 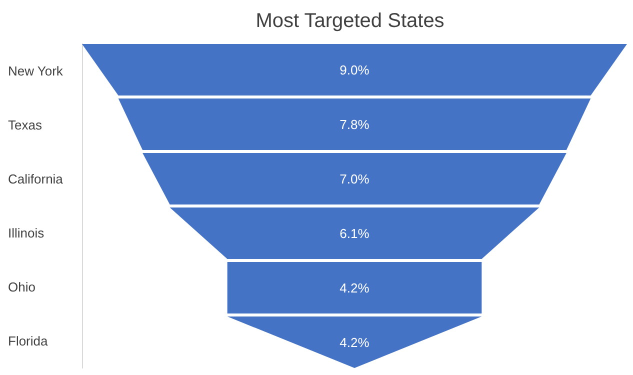 I want to click on data-label: 9.0%, so click(x=355, y=70).